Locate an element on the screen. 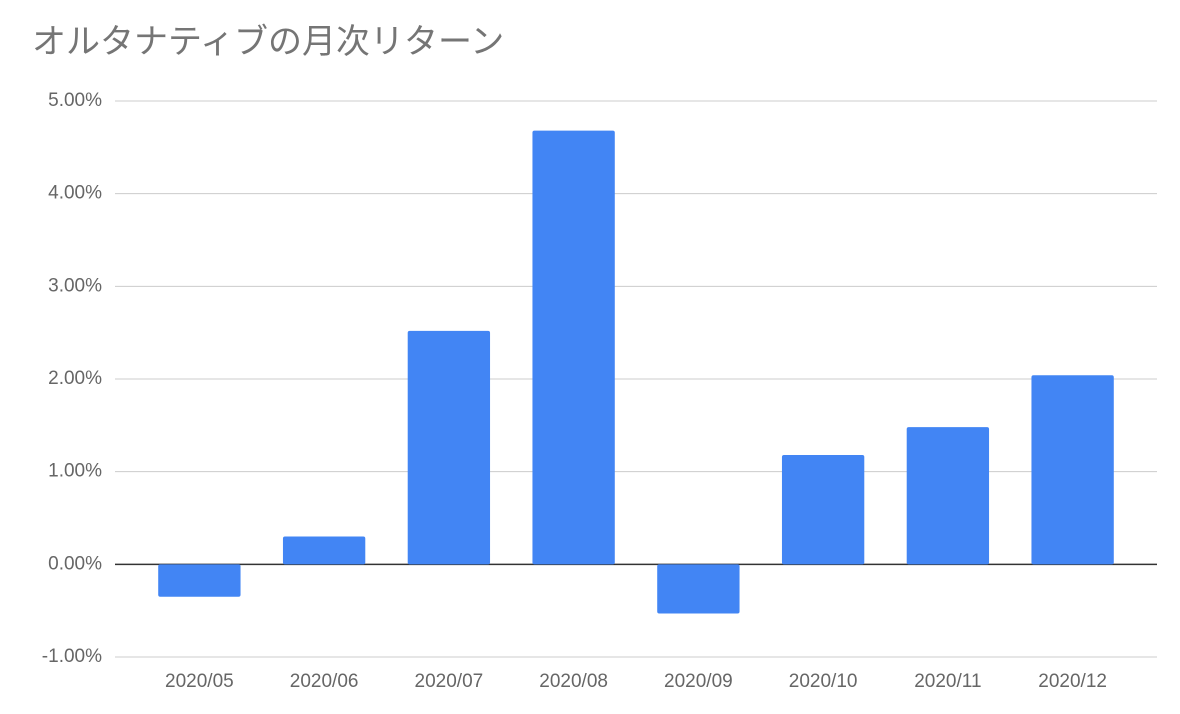  y-tick-label: 5.00% is located at coordinates (75, 100).